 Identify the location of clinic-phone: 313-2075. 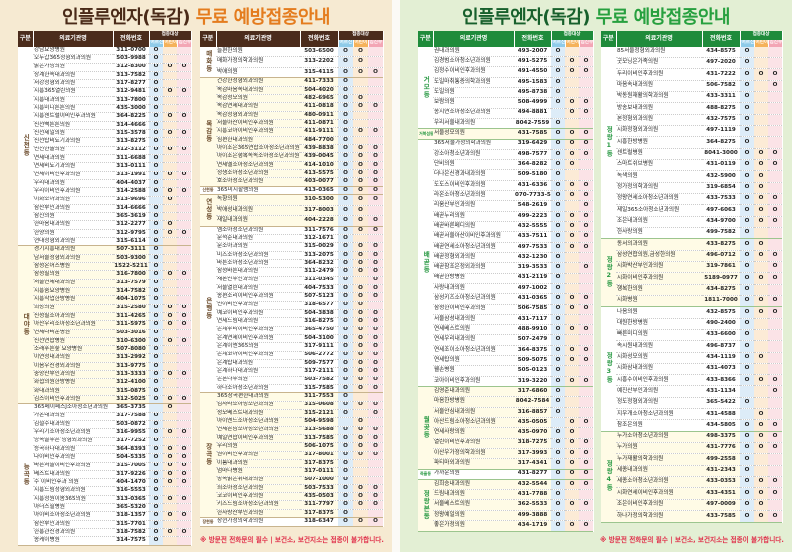
(319, 255).